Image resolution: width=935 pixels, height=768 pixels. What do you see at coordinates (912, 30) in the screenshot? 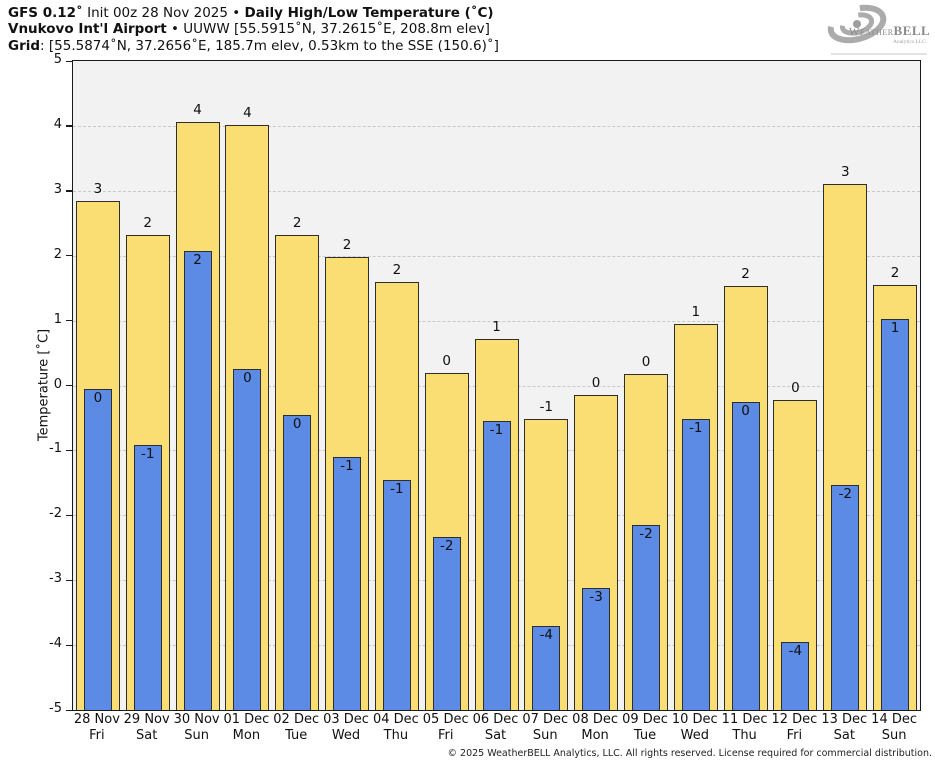
I see `logo-text-bell: BELL` at bounding box center [912, 30].